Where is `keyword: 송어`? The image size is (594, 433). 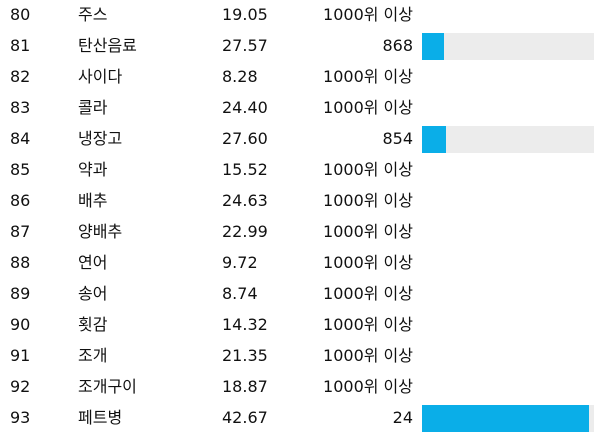
keyword: 송어 is located at coordinates (93, 293).